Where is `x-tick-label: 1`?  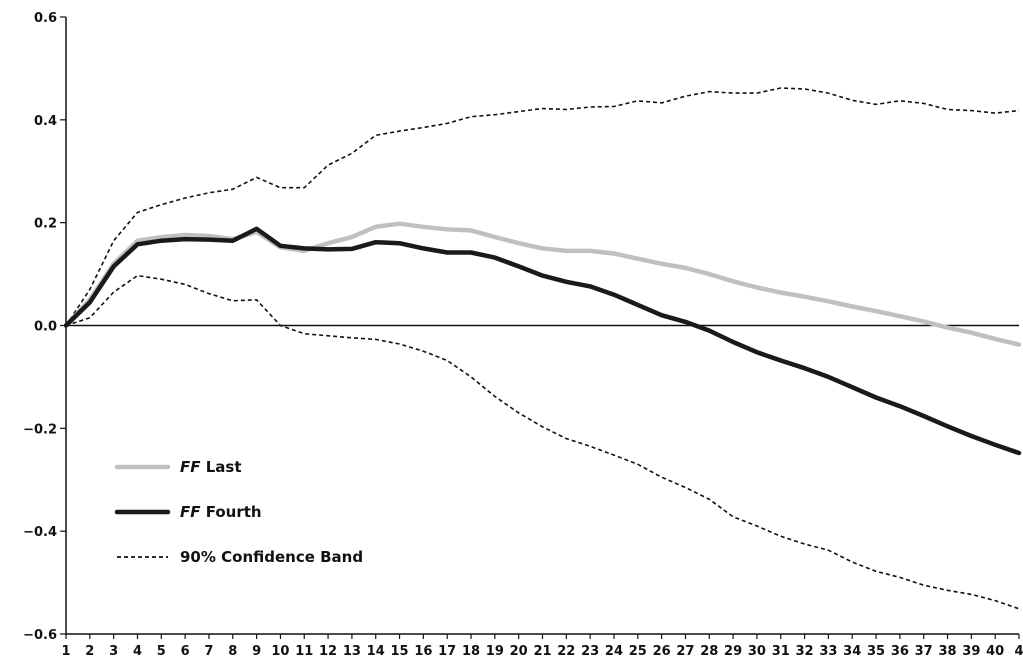
x-tick-label: 1 is located at coordinates (65, 651).